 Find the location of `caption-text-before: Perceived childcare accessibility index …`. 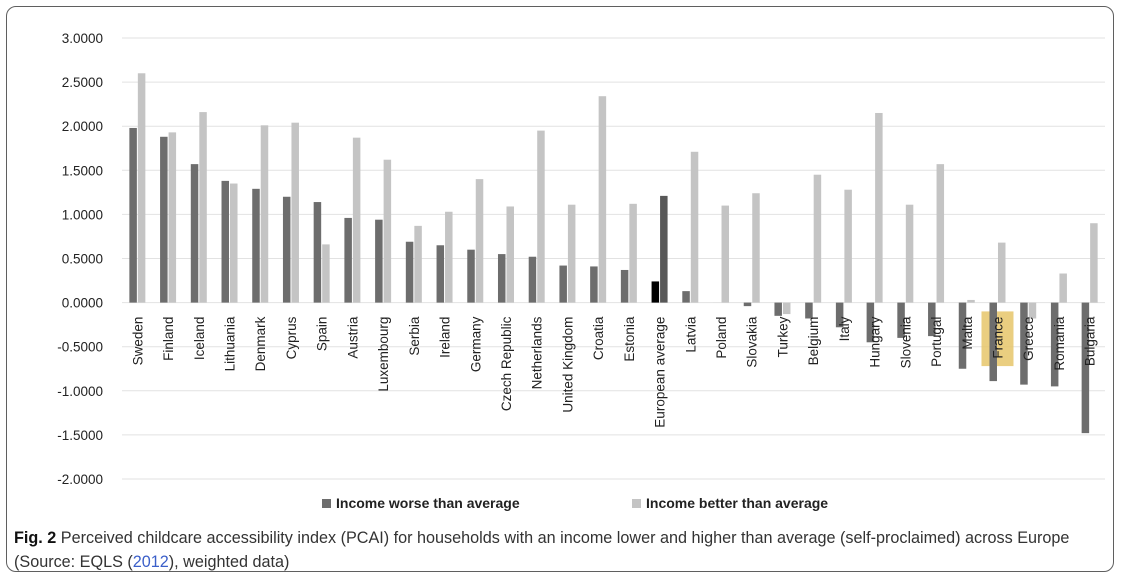

caption-text-before: Perceived childcare accessibility index … is located at coordinates (542, 550).